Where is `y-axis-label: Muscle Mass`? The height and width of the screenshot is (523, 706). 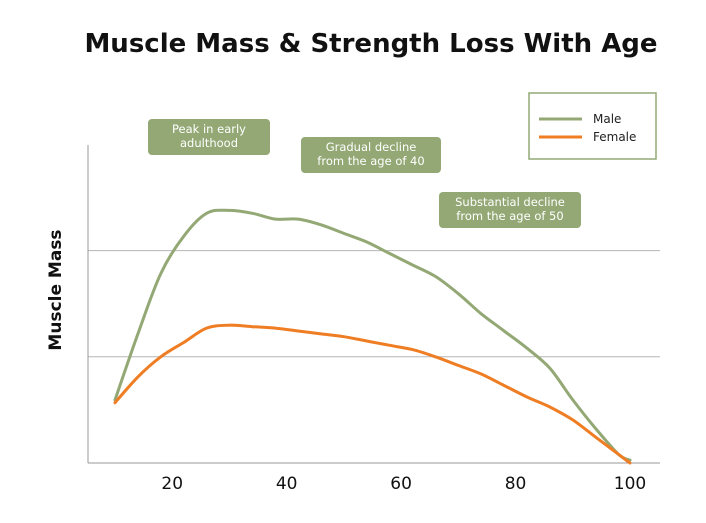
y-axis-label: Muscle Mass is located at coordinates (56, 289).